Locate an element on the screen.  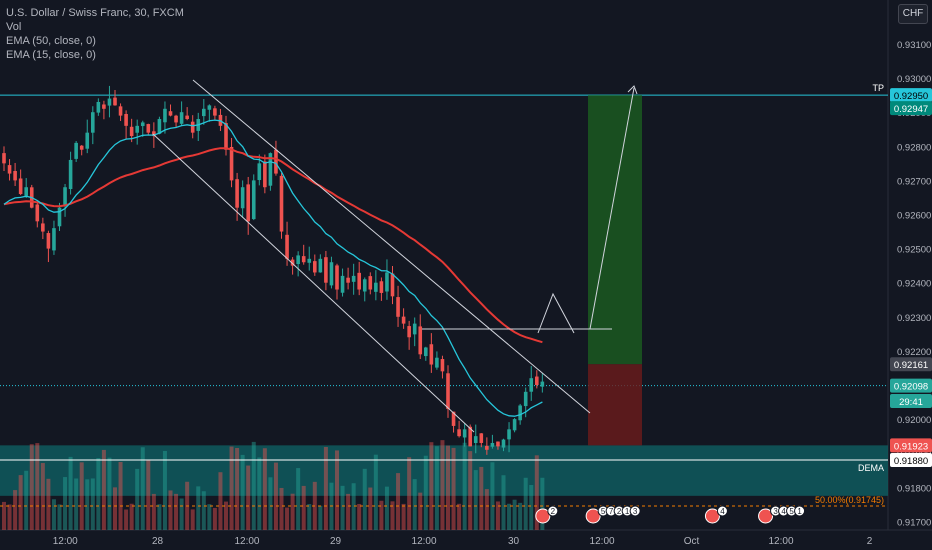
tag-ema: 0.92947 is located at coordinates (911, 109).